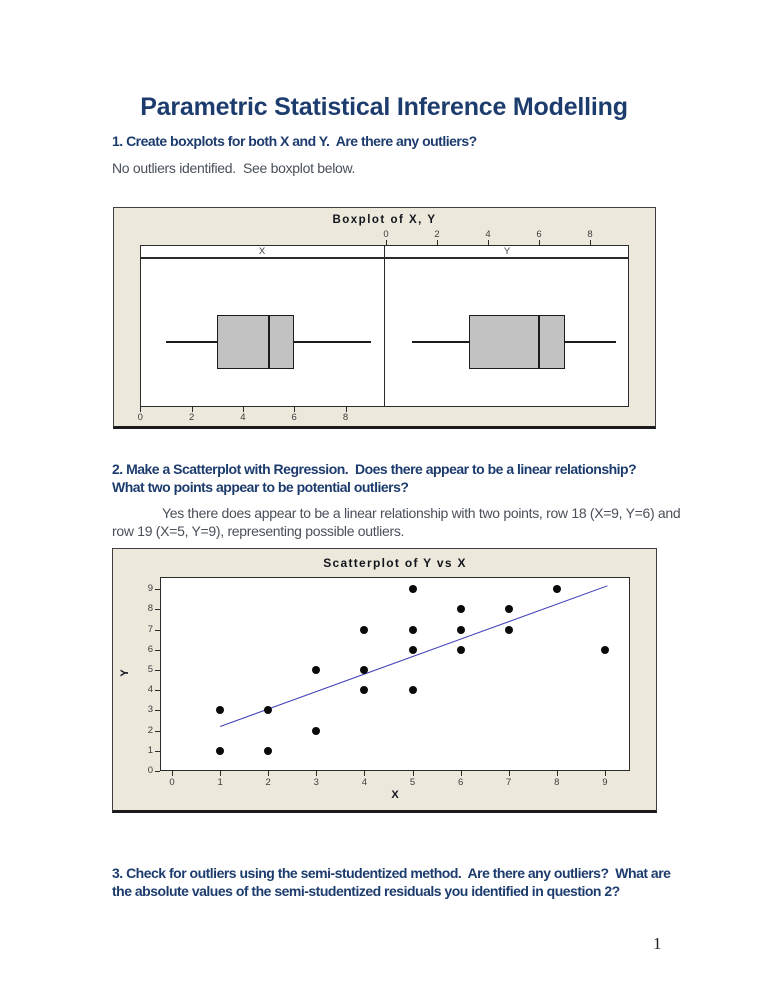 Image resolution: width=768 pixels, height=994 pixels. What do you see at coordinates (262, 251) in the screenshot?
I see `panel-label-x: X` at bounding box center [262, 251].